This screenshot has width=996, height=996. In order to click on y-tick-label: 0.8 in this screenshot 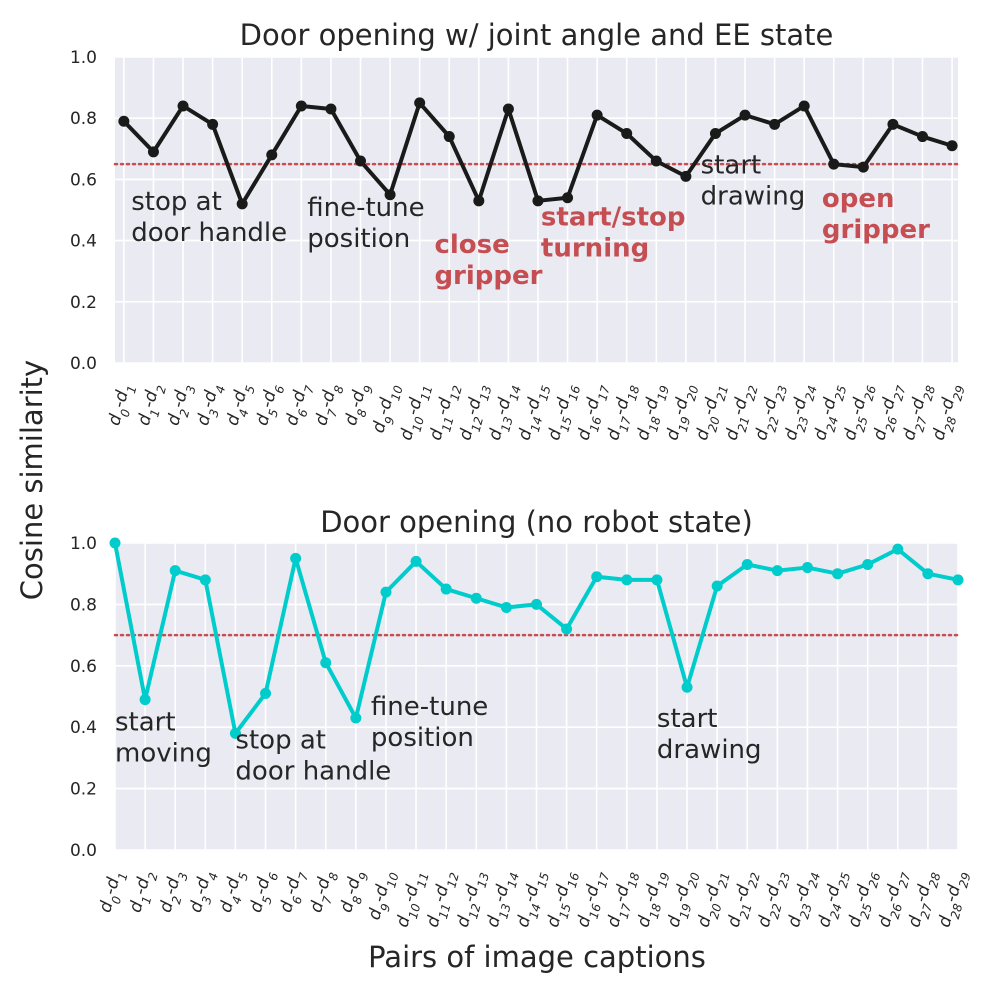, I will do `click(83, 119)`.